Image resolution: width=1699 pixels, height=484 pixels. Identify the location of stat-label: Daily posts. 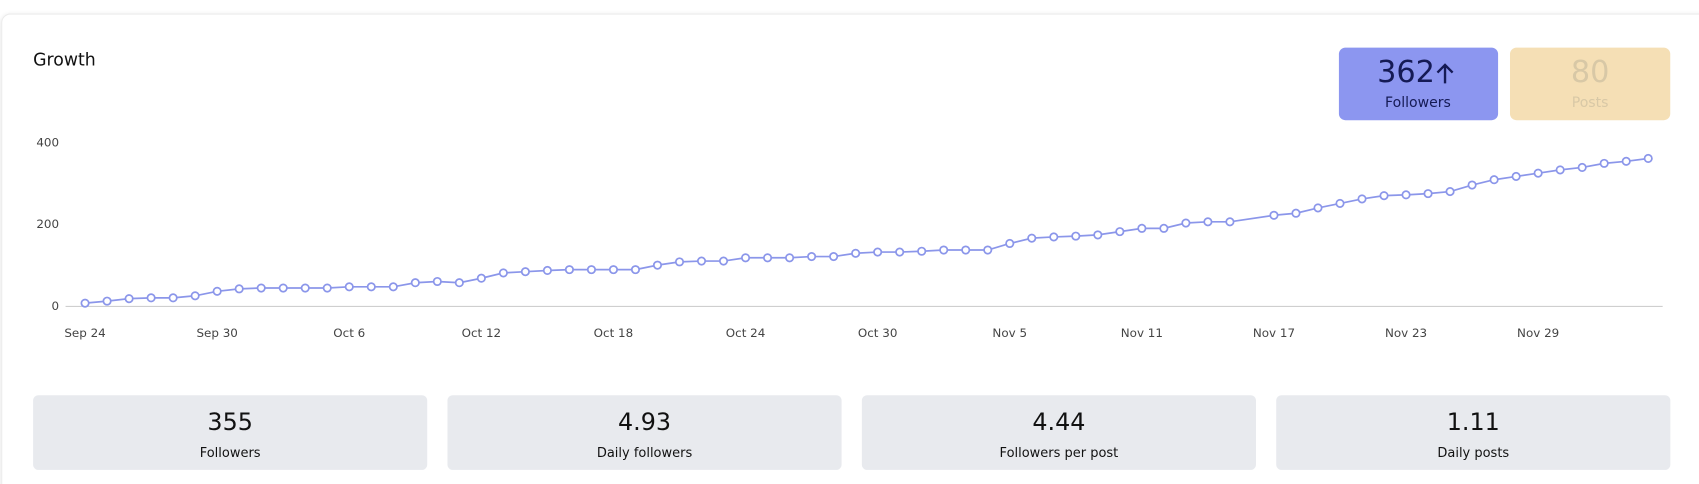
(1473, 453).